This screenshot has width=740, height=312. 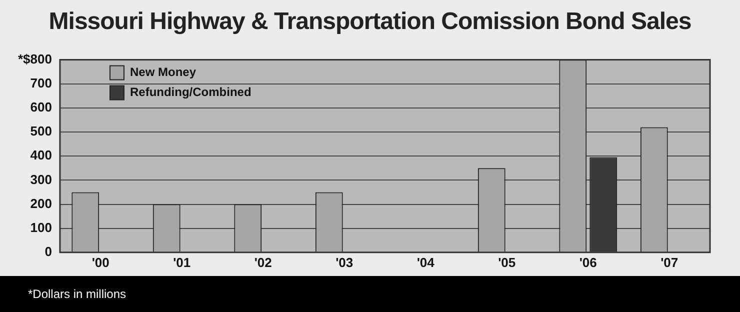 I want to click on y-tick-label: 0, so click(x=48, y=251).